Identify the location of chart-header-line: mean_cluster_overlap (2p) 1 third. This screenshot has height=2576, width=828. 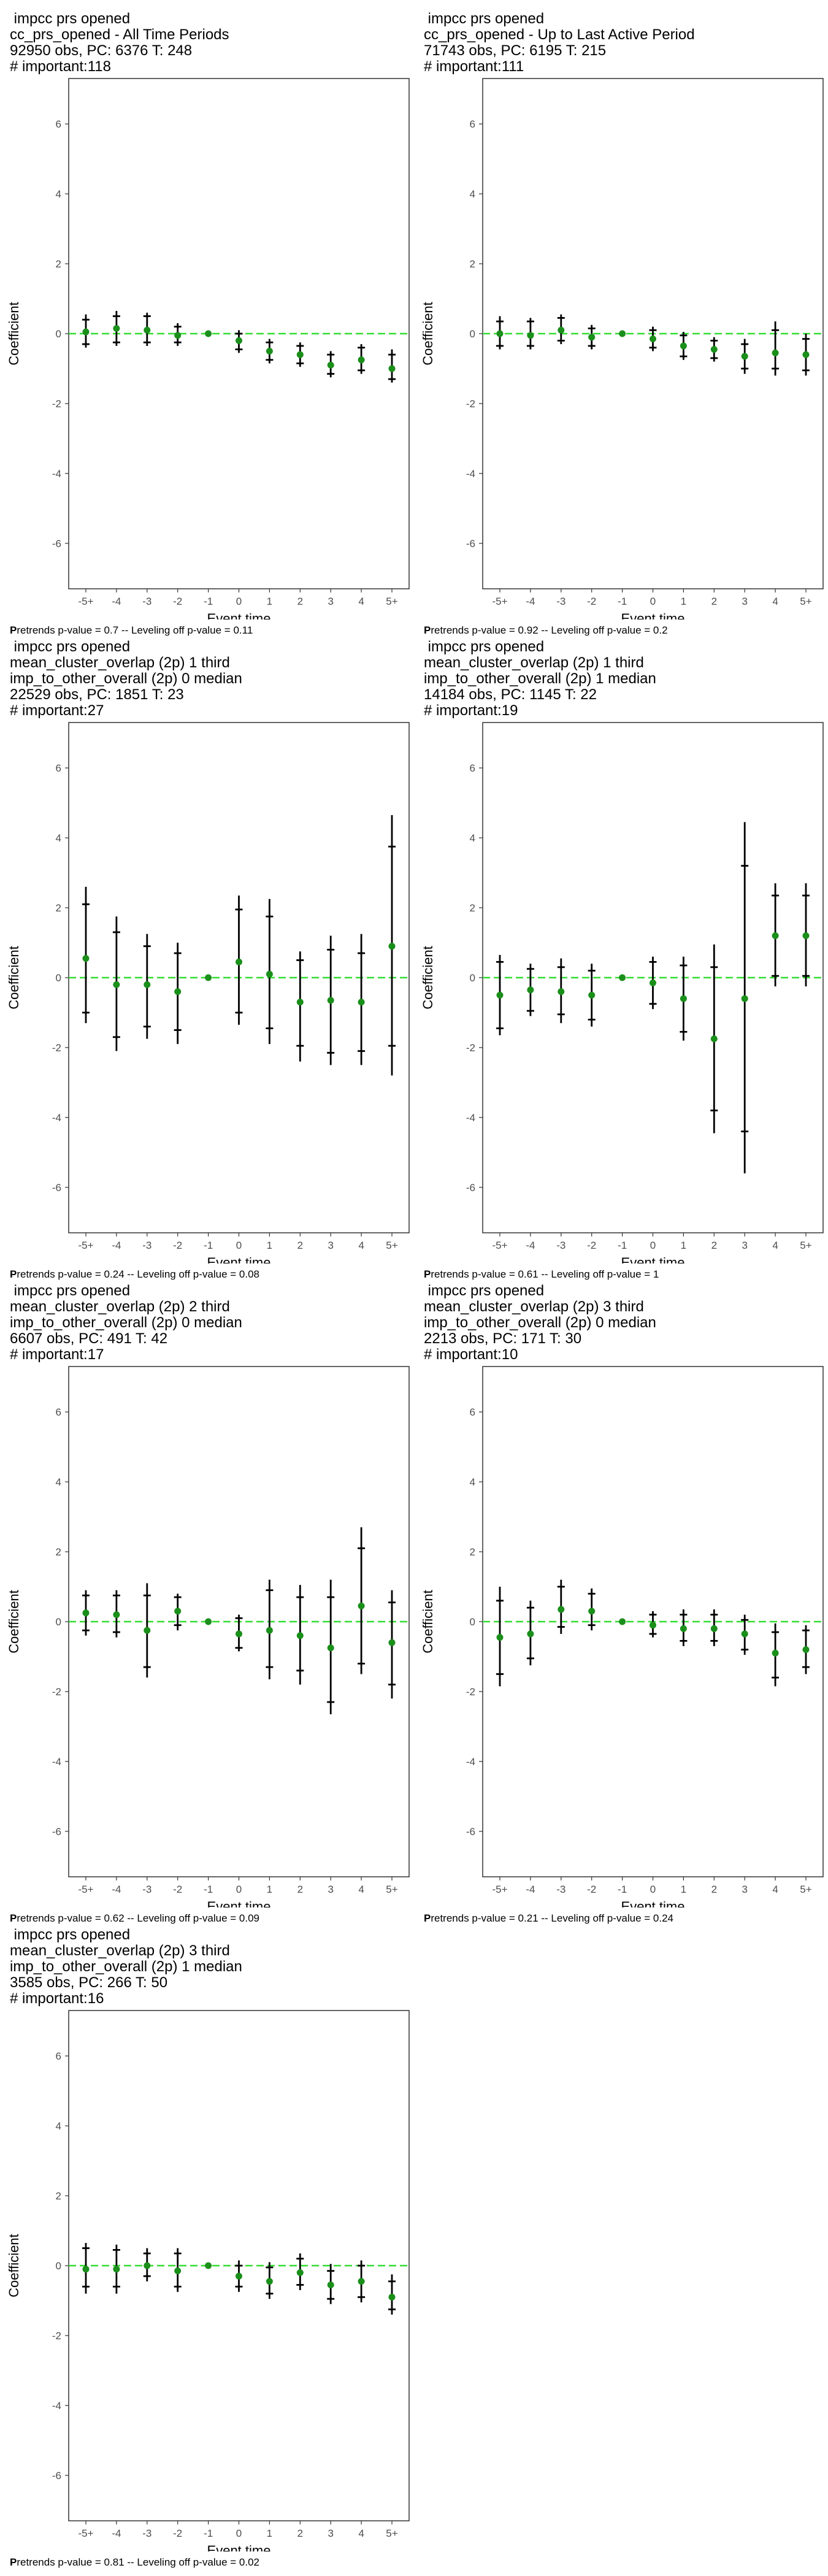
(534, 662).